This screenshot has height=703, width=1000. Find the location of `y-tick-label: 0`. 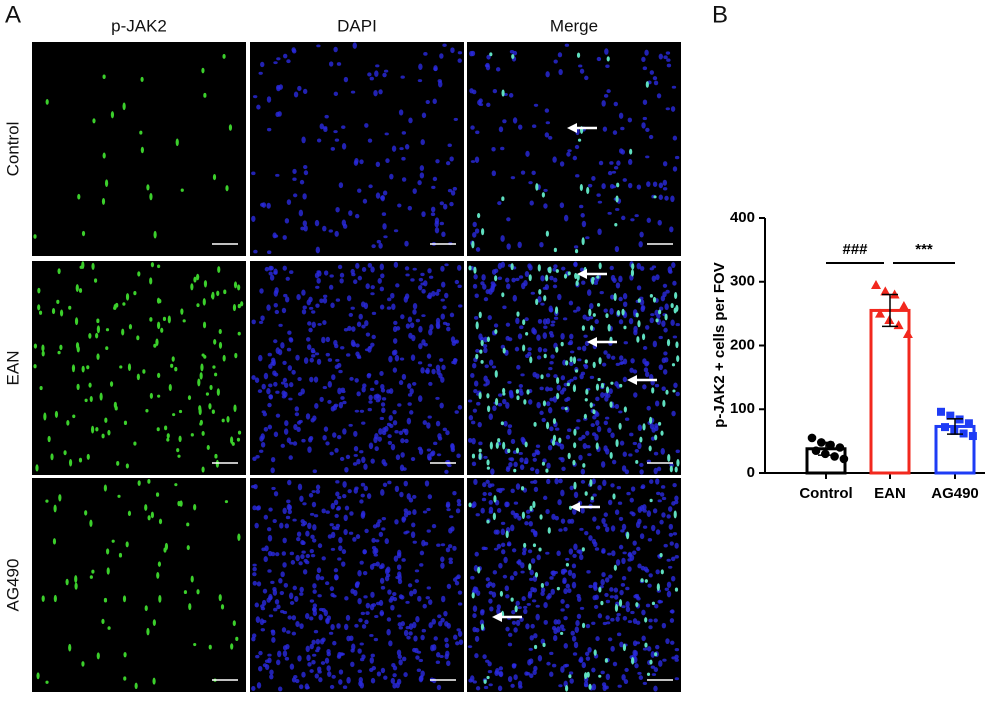

y-tick-label: 0 is located at coordinates (751, 472).